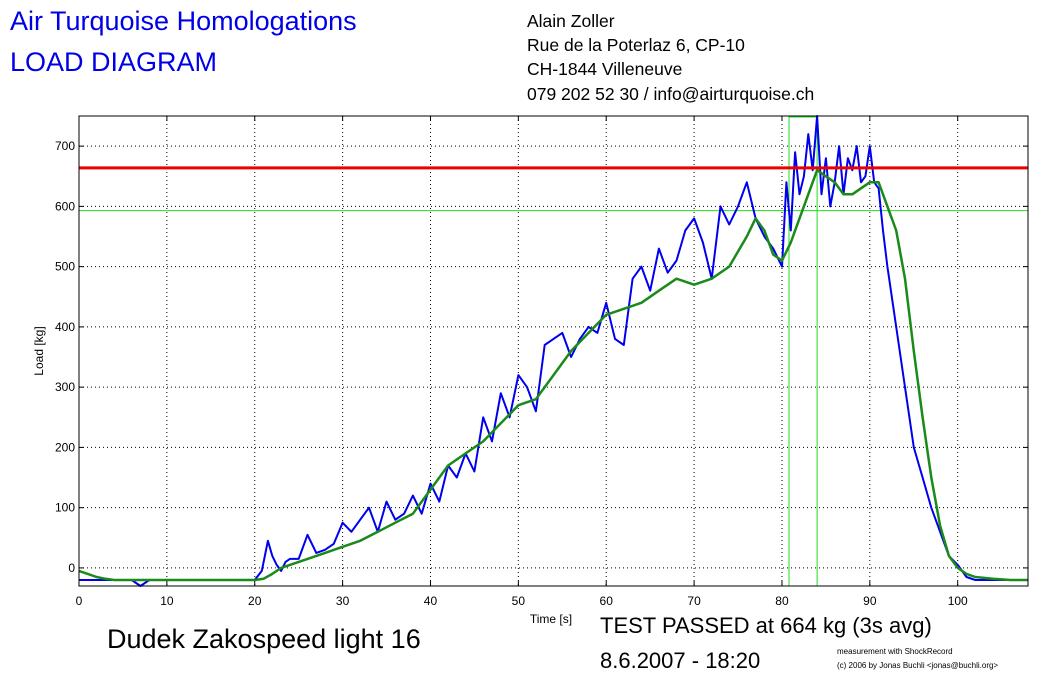 This screenshot has width=1054, height=674. What do you see at coordinates (607, 601) in the screenshot?
I see `x-tick-label: 60` at bounding box center [607, 601].